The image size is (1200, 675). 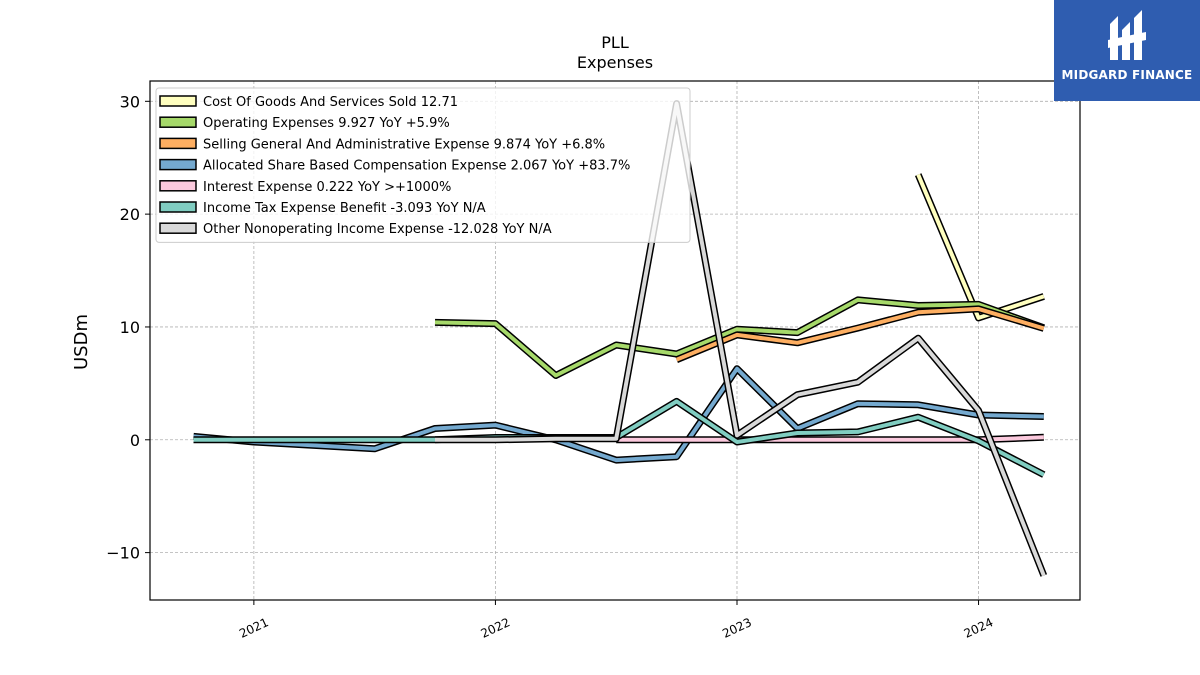 I want to click on chart-subtitle: Expenses, so click(x=615, y=62).